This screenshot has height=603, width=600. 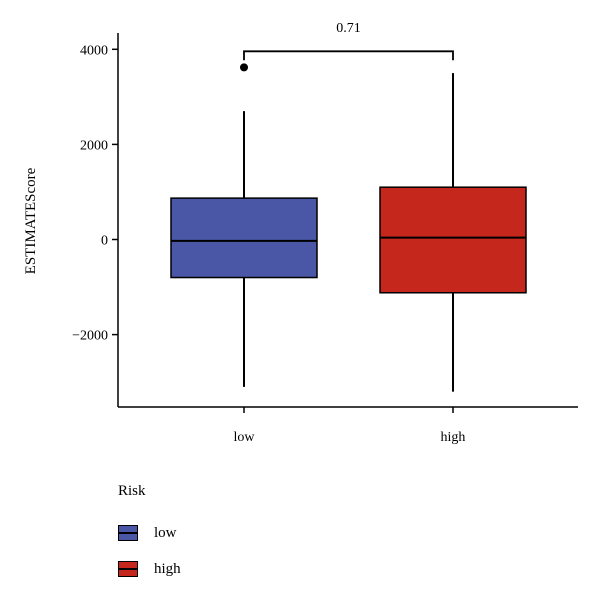 I want to click on p-value-label: 0.71, so click(x=348, y=28).